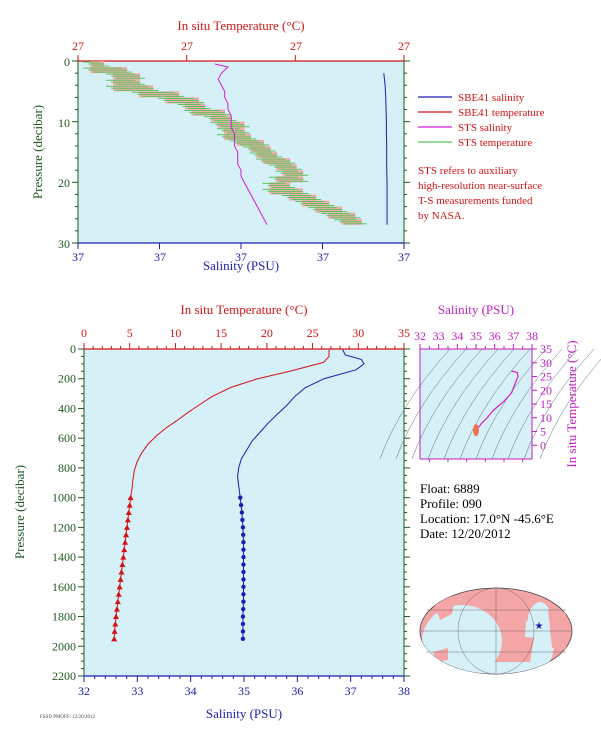  Describe the element at coordinates (557, 630) in the screenshot. I see `land-africa-europe` at that location.